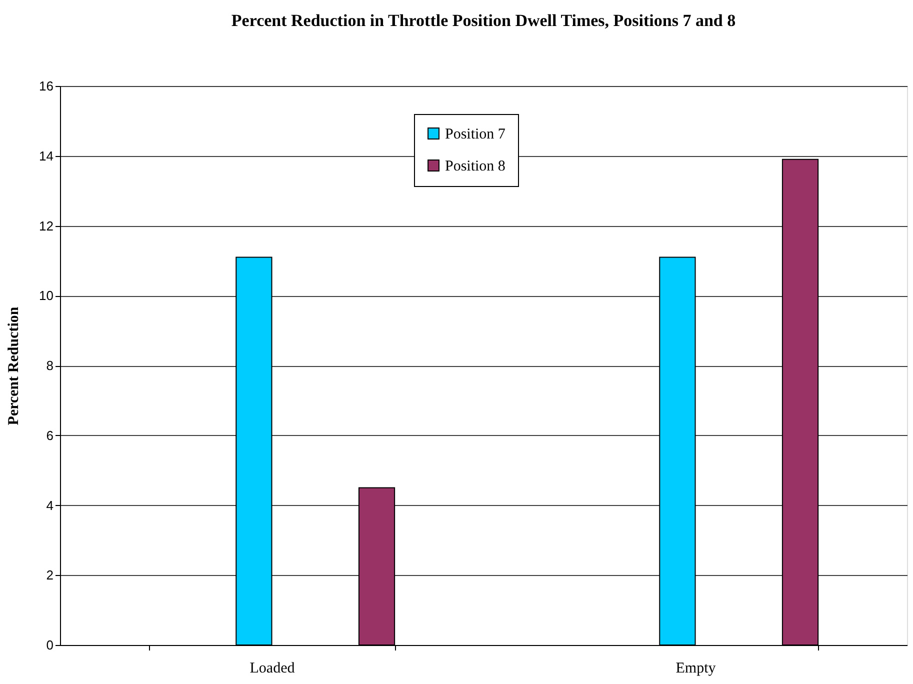  Describe the element at coordinates (273, 668) in the screenshot. I see `x-tick-label: Loaded` at that location.